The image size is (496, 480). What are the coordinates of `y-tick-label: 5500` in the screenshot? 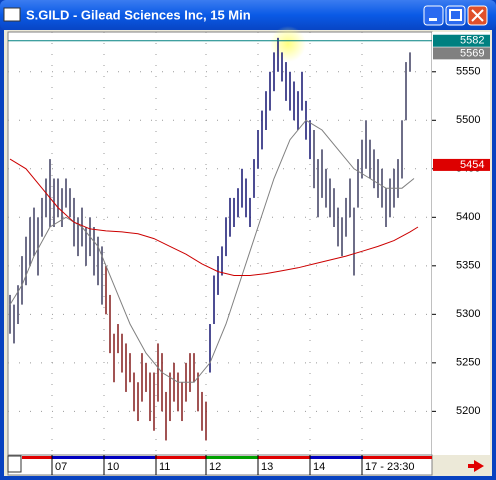 It's located at (468, 120).